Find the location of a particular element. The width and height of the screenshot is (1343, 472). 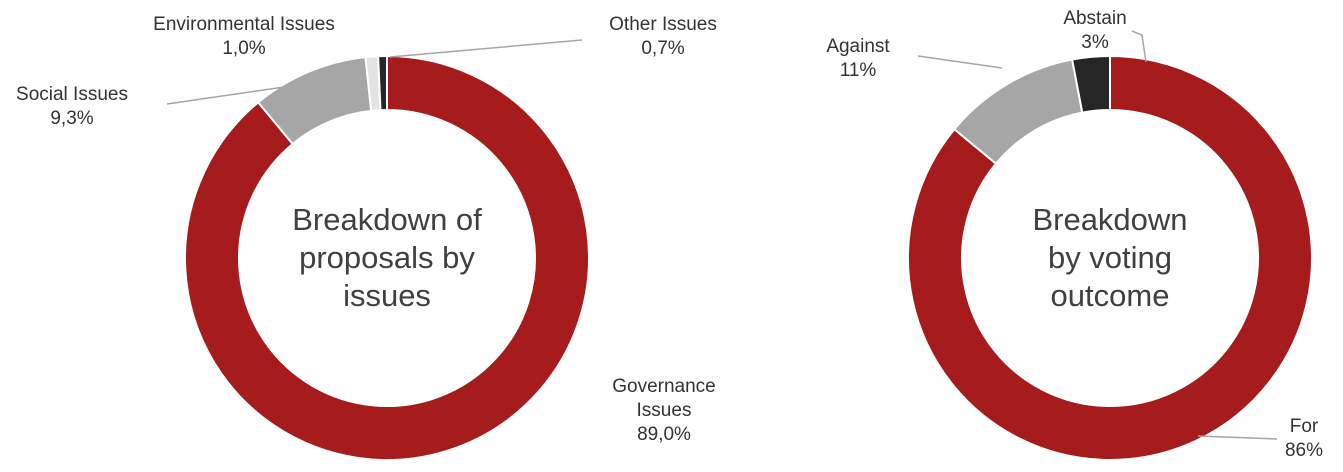

slice-abstain is located at coordinates (1090, 84).